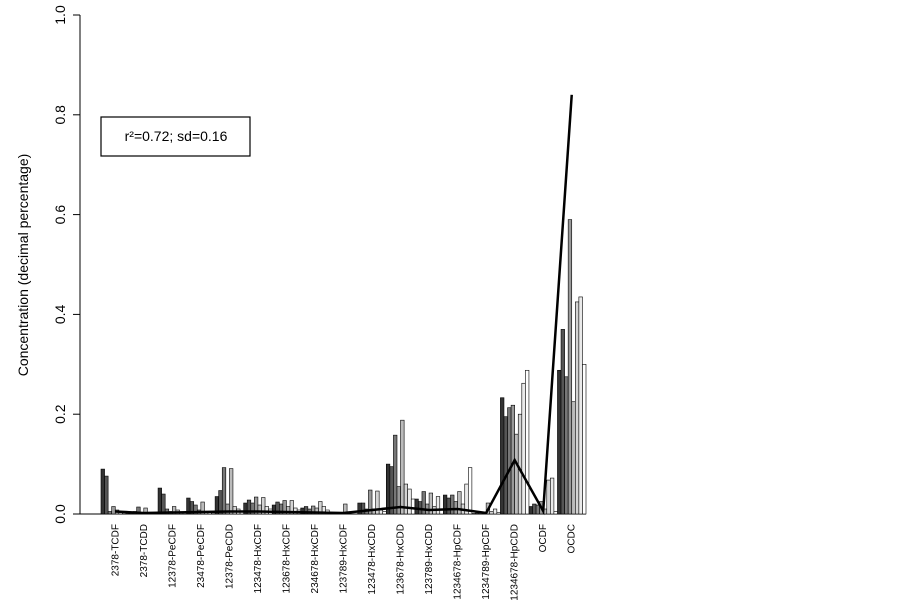 The width and height of the screenshot is (903, 614). Describe the element at coordinates (258, 558) in the screenshot. I see `x-tick-label: 123478-HxCDF` at that location.